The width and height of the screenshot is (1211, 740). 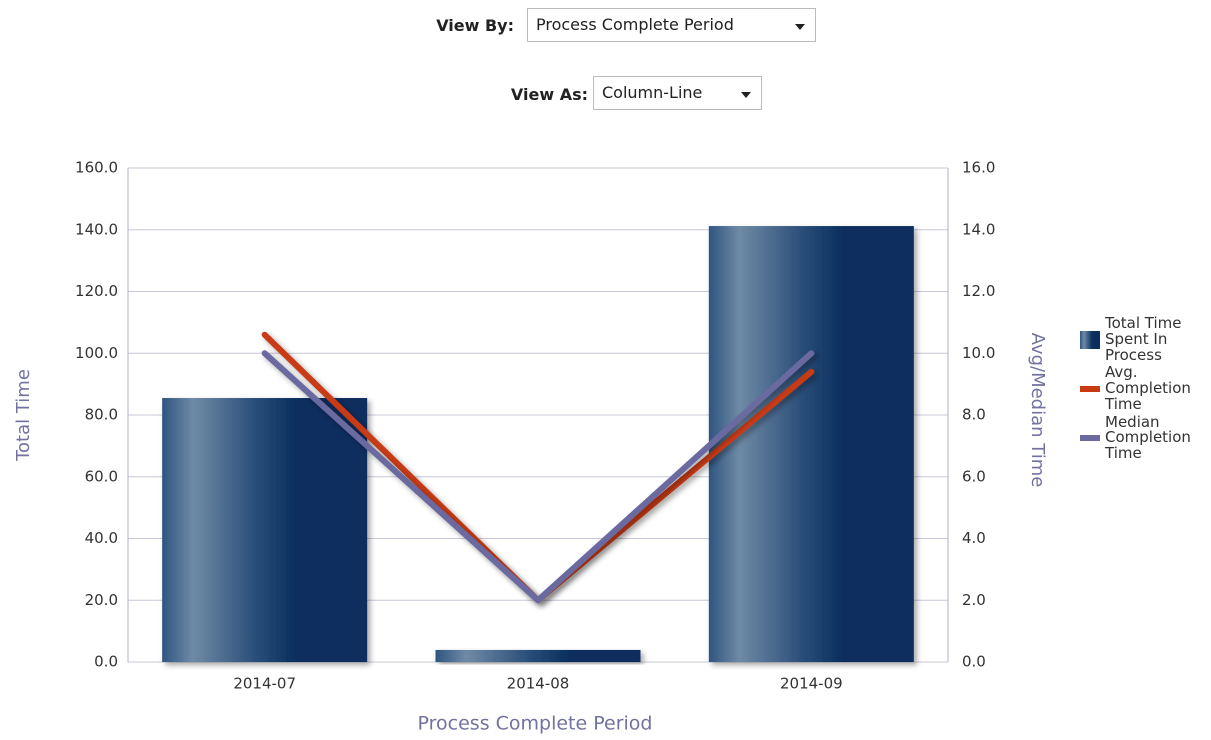 What do you see at coordinates (96, 353) in the screenshot?
I see `y-tick-label: 100.0` at bounding box center [96, 353].